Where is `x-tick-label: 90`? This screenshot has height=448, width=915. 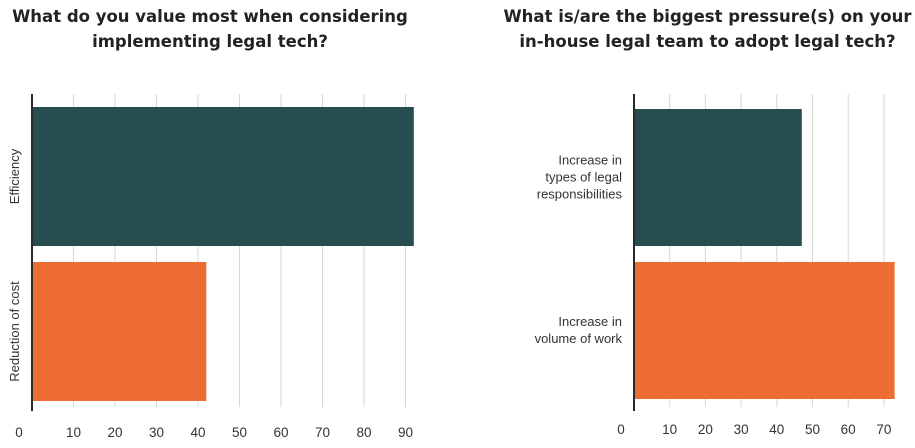
x-tick-label: 90 is located at coordinates (405, 432).